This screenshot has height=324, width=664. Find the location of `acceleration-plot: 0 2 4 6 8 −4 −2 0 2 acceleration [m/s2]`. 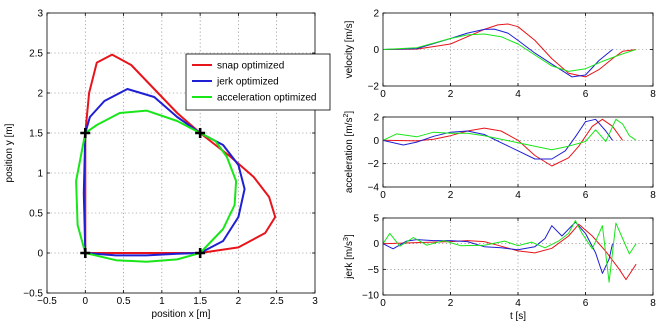

acceleration-plot: 0 2 4 6 8 −4 −2 0 2 acceleration [m/s2] is located at coordinates (499, 156).